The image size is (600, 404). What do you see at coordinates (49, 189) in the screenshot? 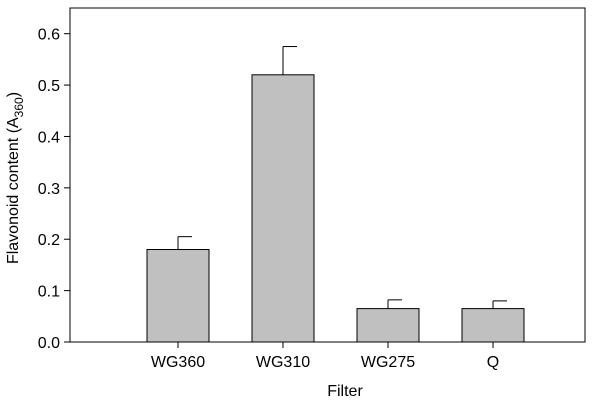
I see `y-tick-label: 0.3` at bounding box center [49, 189].